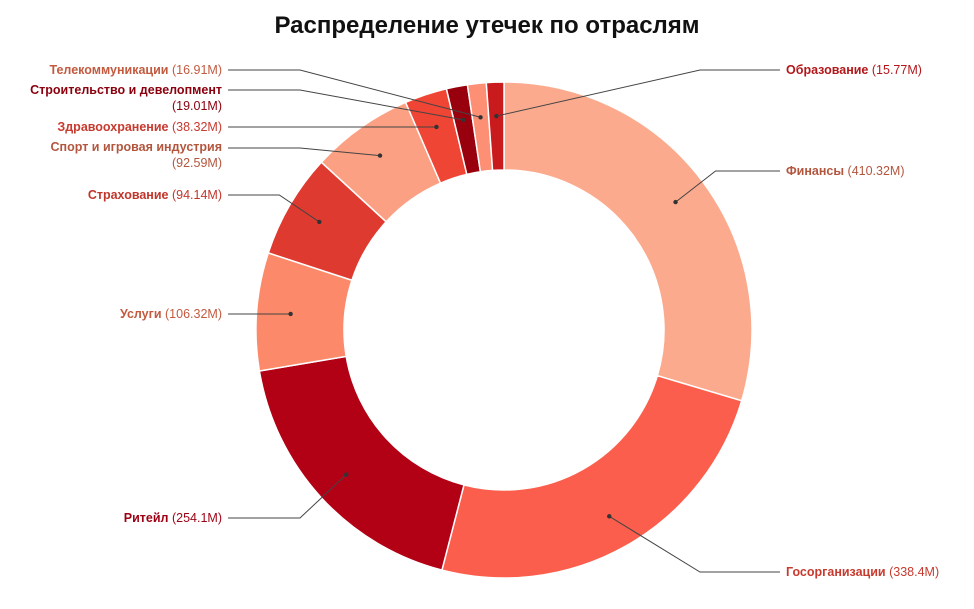  I want to click on leader-line-retail, so click(287, 496).